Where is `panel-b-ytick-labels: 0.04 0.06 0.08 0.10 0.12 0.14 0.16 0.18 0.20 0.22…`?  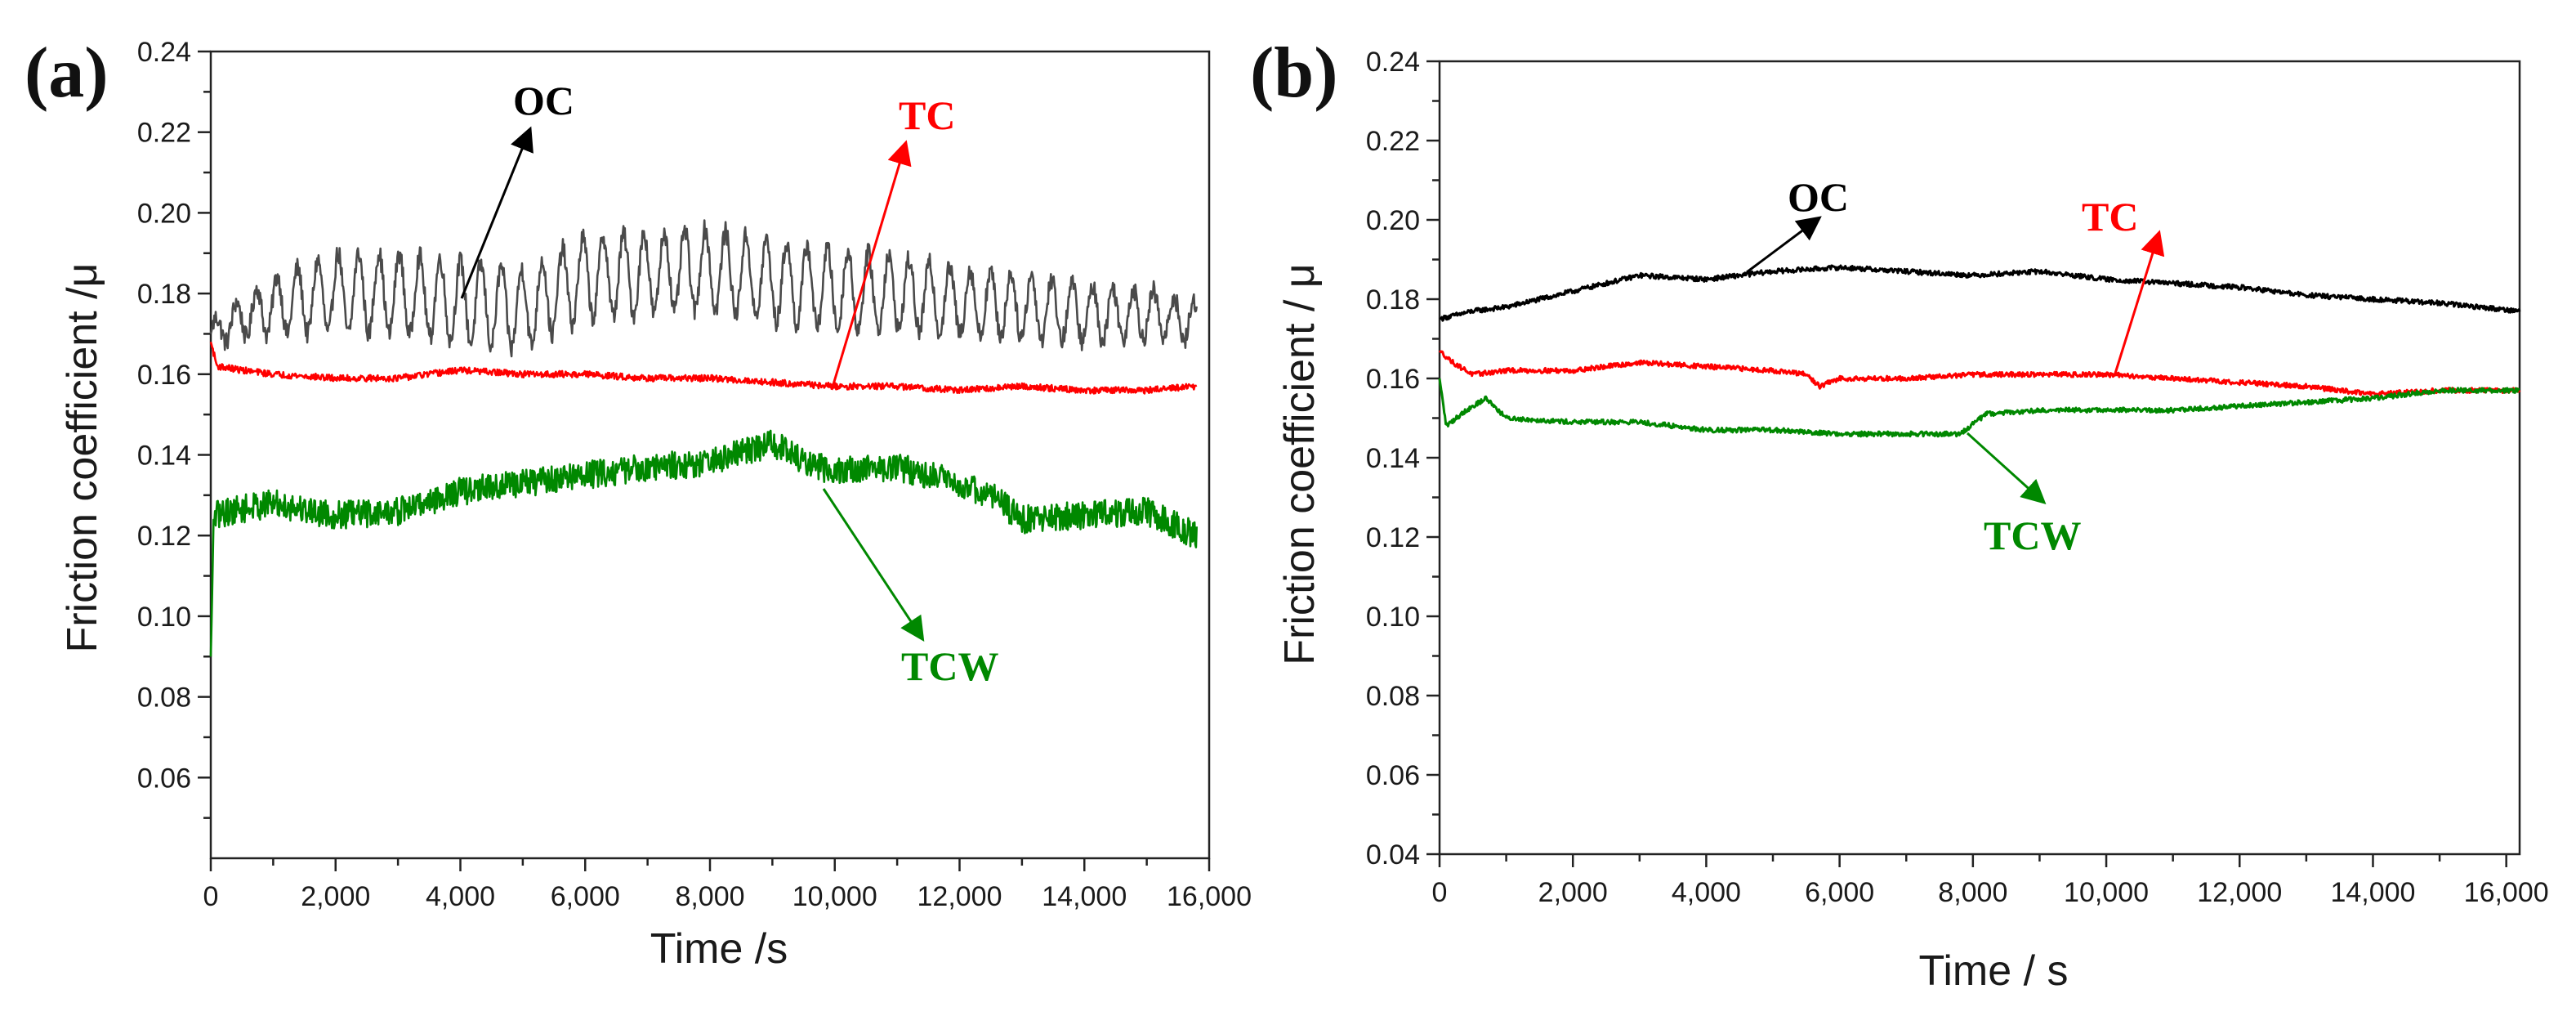 panel-b-ytick-labels: 0.04 0.06 0.08 0.10 0.12 0.14 0.16 0.18 0.20 0.22… is located at coordinates (1393, 459).